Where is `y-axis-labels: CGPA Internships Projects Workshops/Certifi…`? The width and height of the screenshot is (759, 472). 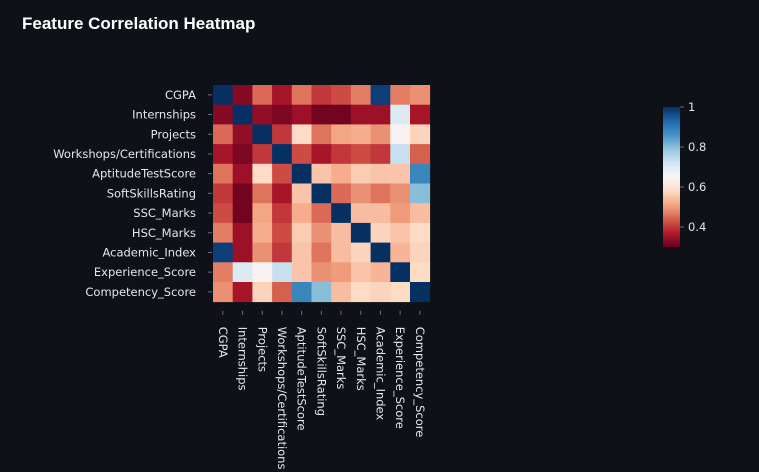 y-axis-labels: CGPA Internships Projects Workshops/Certifi… is located at coordinates (132, 193).